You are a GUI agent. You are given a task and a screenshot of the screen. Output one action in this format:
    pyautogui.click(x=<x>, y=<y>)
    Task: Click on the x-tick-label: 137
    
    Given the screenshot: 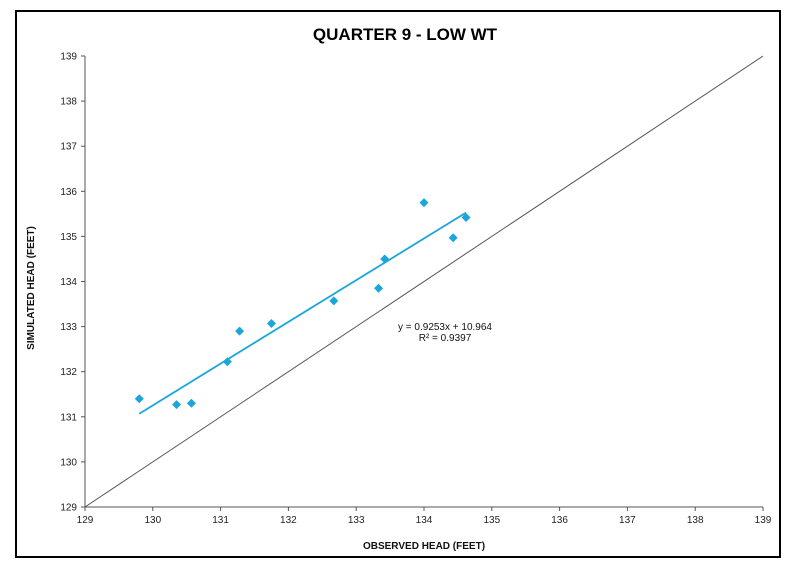 What is the action you would take?
    pyautogui.click(x=627, y=520)
    